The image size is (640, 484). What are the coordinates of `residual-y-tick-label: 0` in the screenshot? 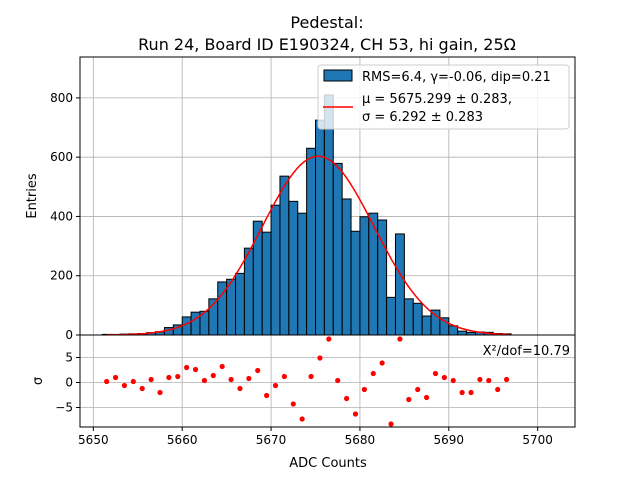 It's located at (69, 383).